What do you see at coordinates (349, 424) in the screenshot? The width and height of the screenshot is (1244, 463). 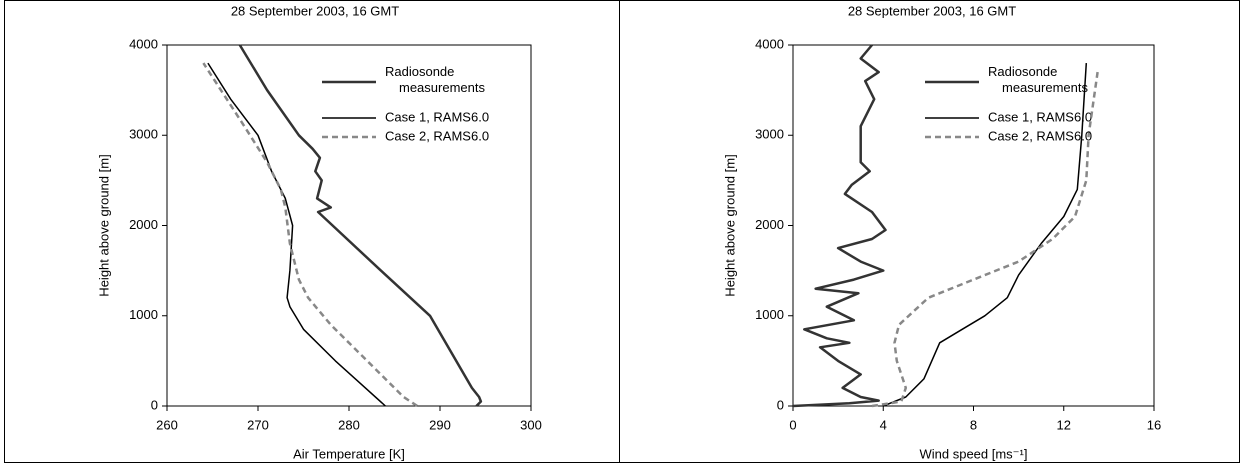 I see `x-tick-label: 280` at bounding box center [349, 424].